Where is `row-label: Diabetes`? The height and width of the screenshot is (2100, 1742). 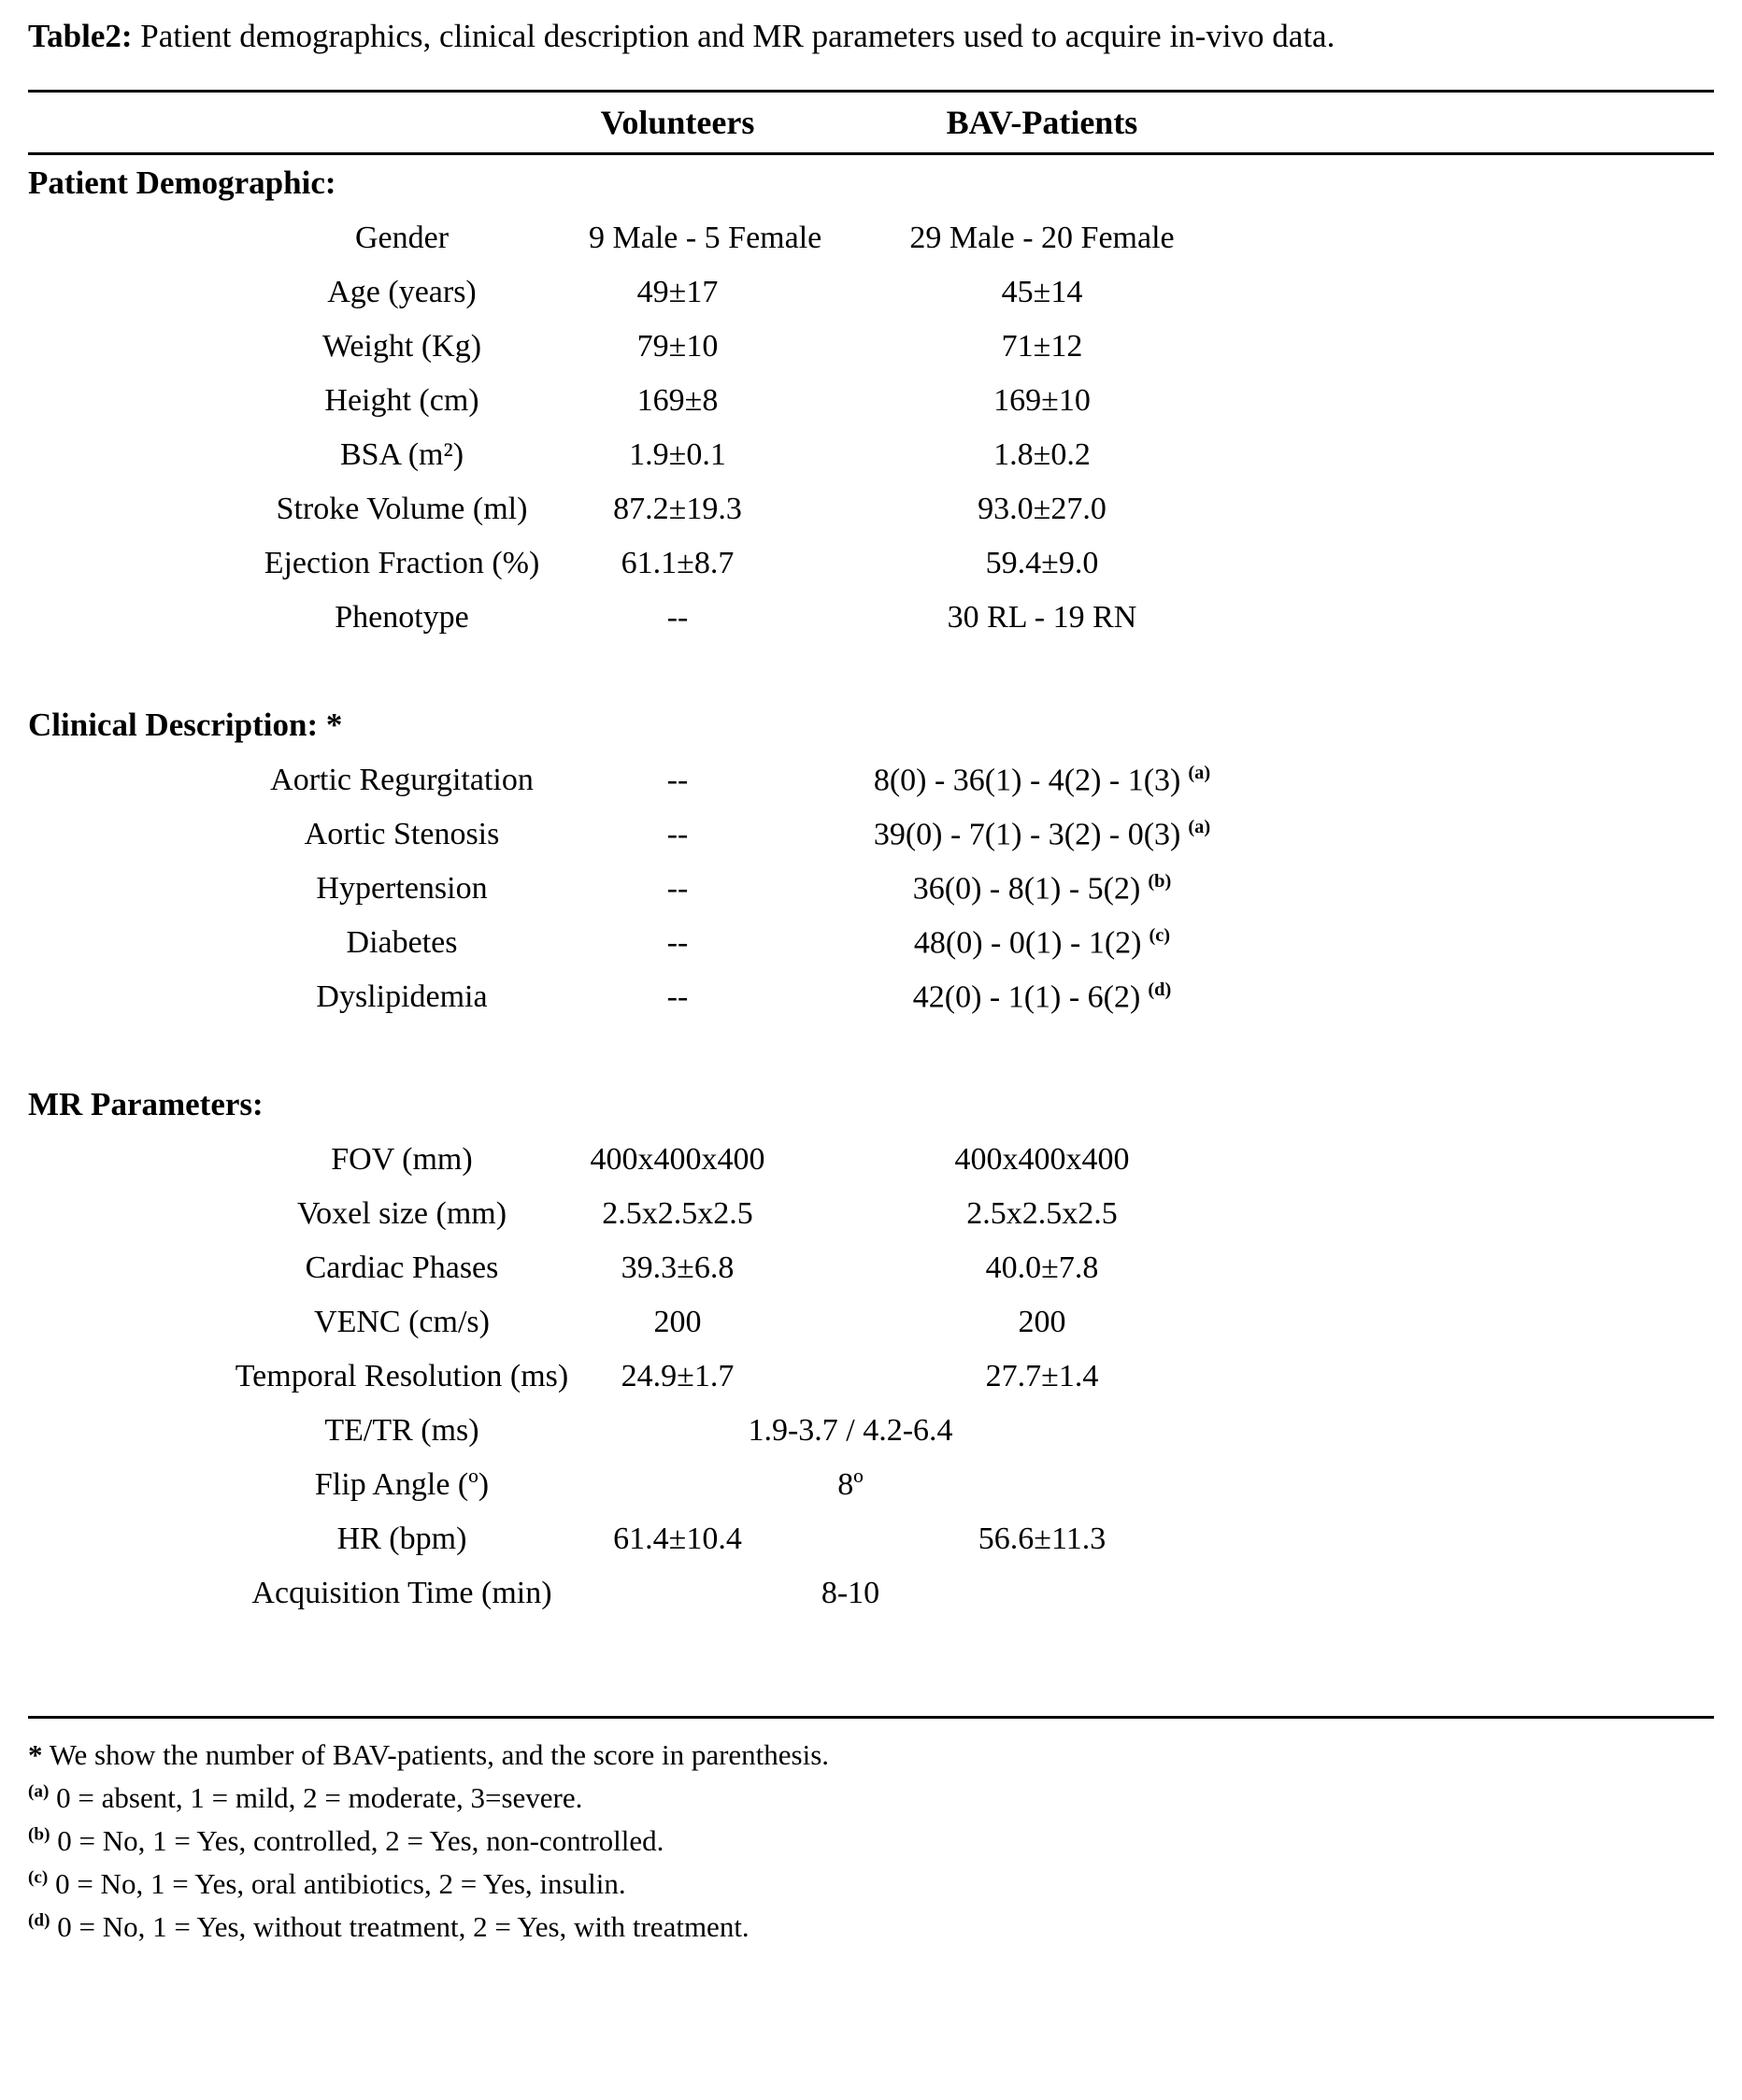
row-label: Diabetes is located at coordinates (402, 943).